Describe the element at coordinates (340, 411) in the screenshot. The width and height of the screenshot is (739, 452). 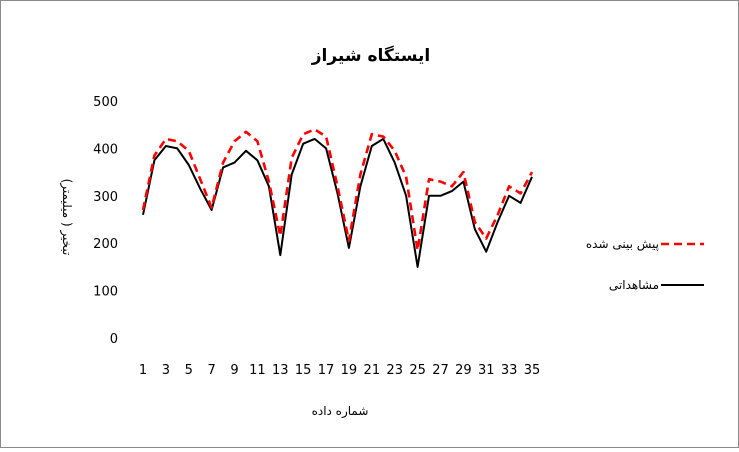
I see `x-axis-label: شماره داده` at that location.